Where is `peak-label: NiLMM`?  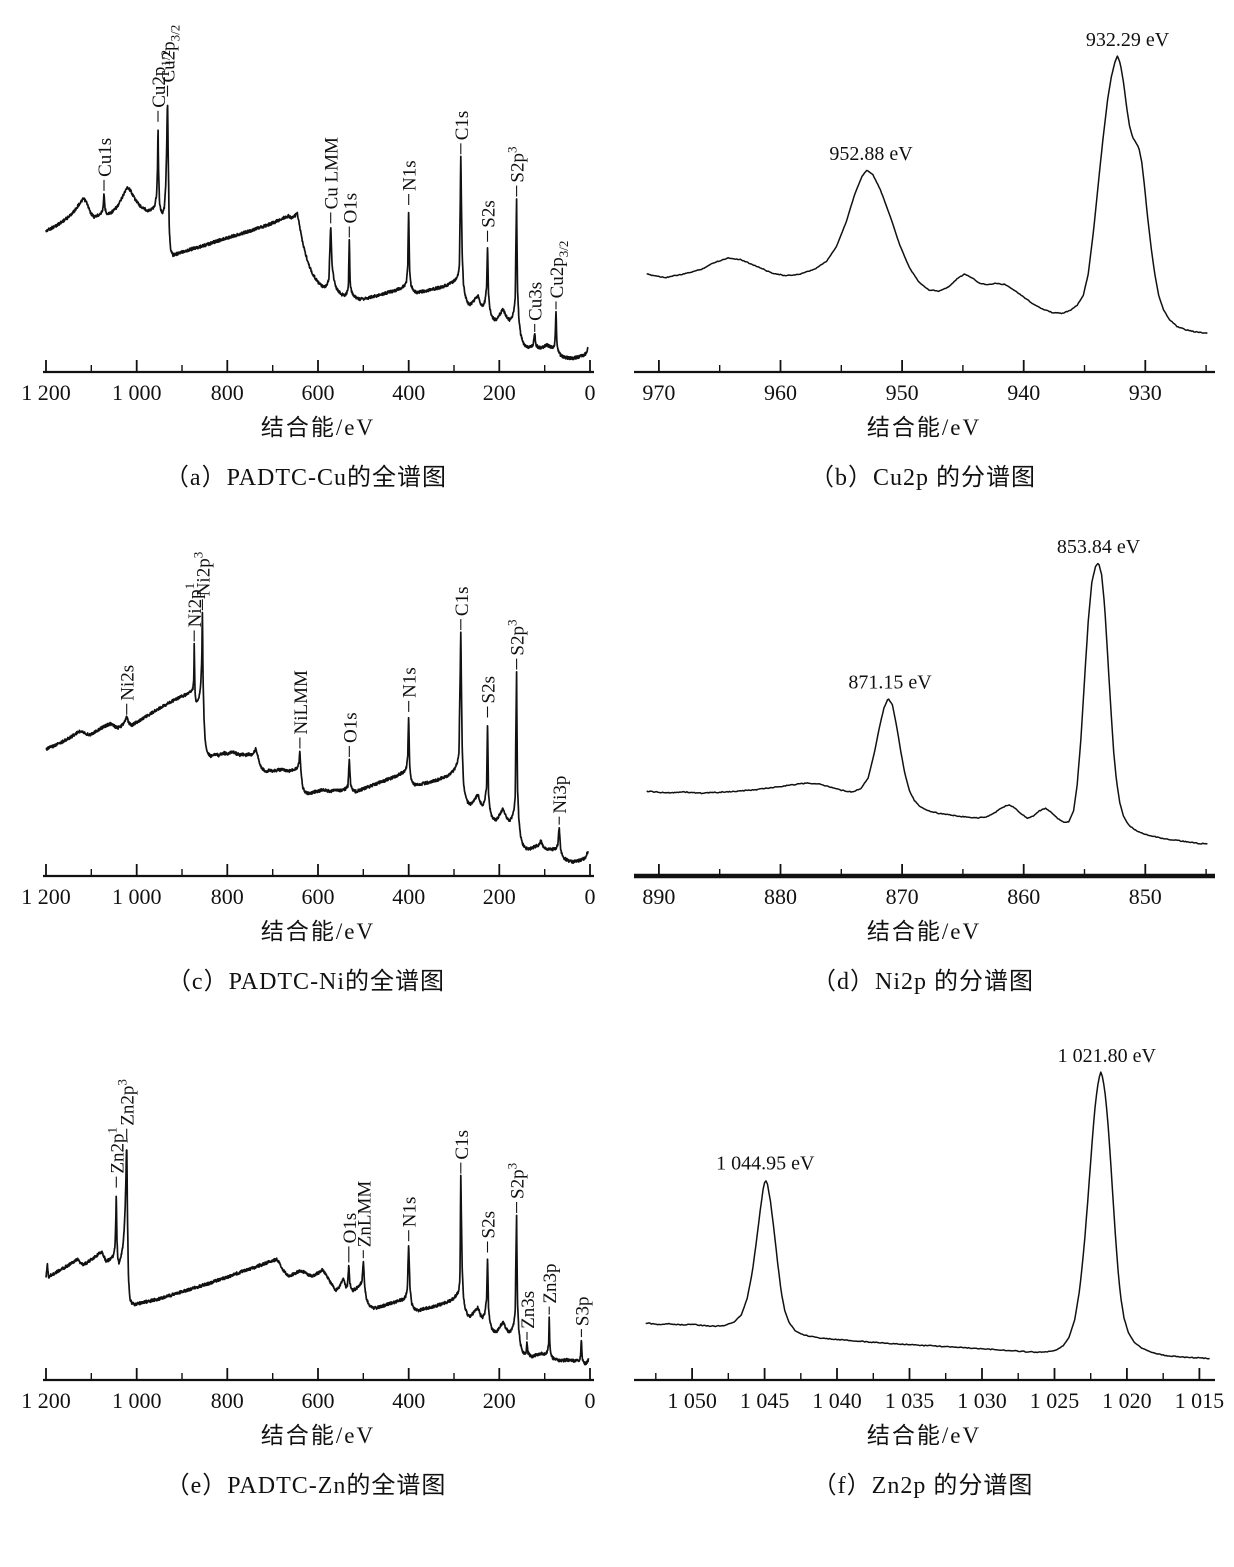 peak-label: NiLMM is located at coordinates (301, 702).